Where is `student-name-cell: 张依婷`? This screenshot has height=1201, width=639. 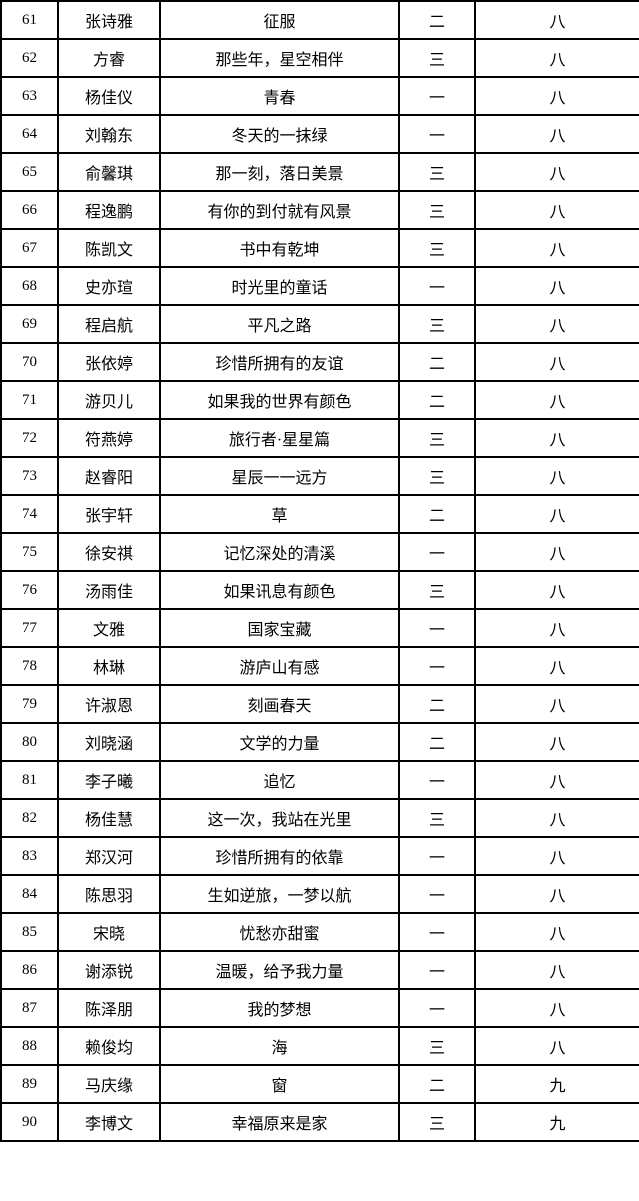
student-name-cell: 张依婷 is located at coordinates (109, 362).